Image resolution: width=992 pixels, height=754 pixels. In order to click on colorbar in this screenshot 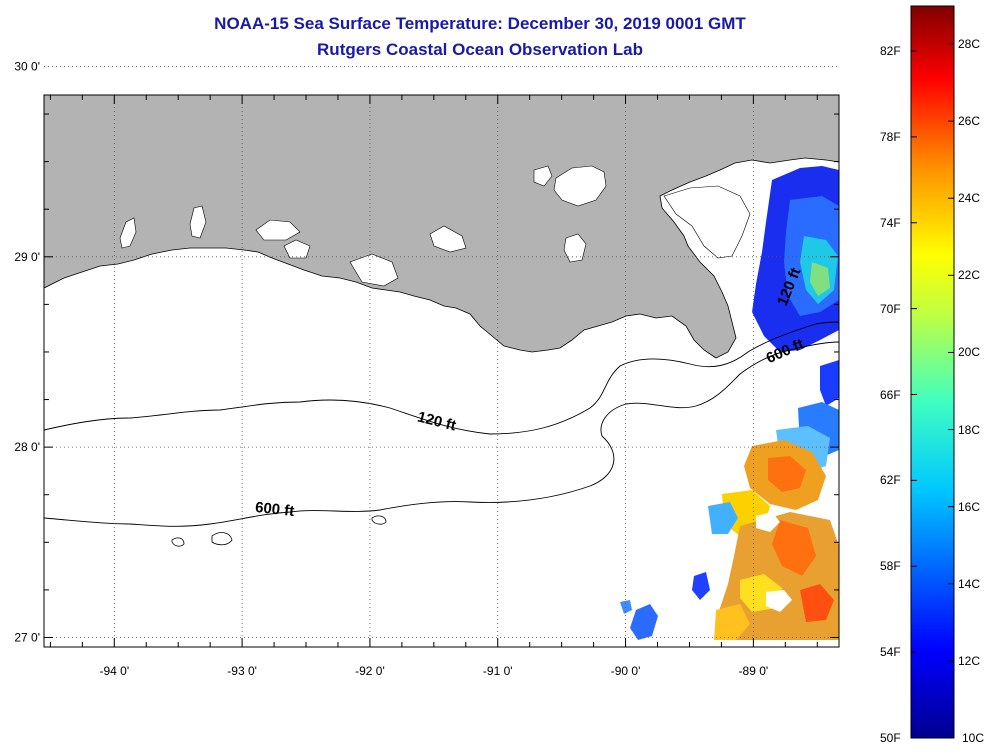, I will do `click(932, 372)`.